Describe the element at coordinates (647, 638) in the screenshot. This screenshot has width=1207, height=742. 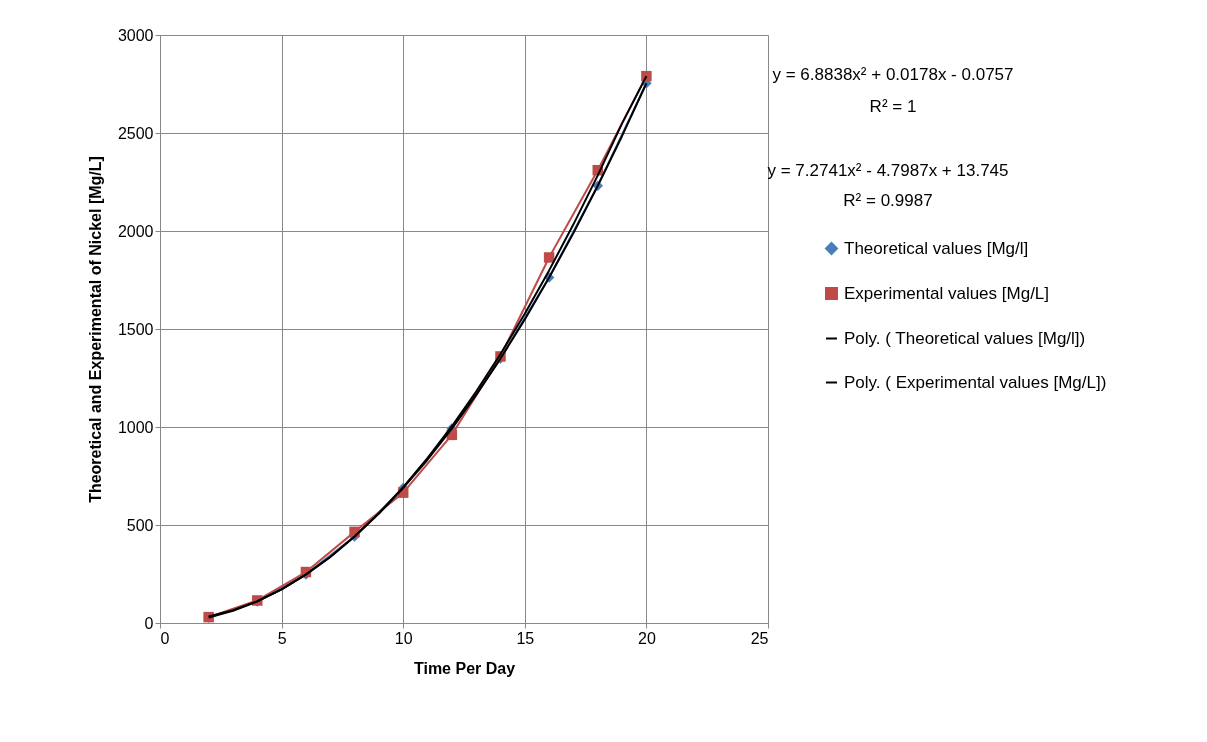
I see `x-tick-label: 20` at that location.